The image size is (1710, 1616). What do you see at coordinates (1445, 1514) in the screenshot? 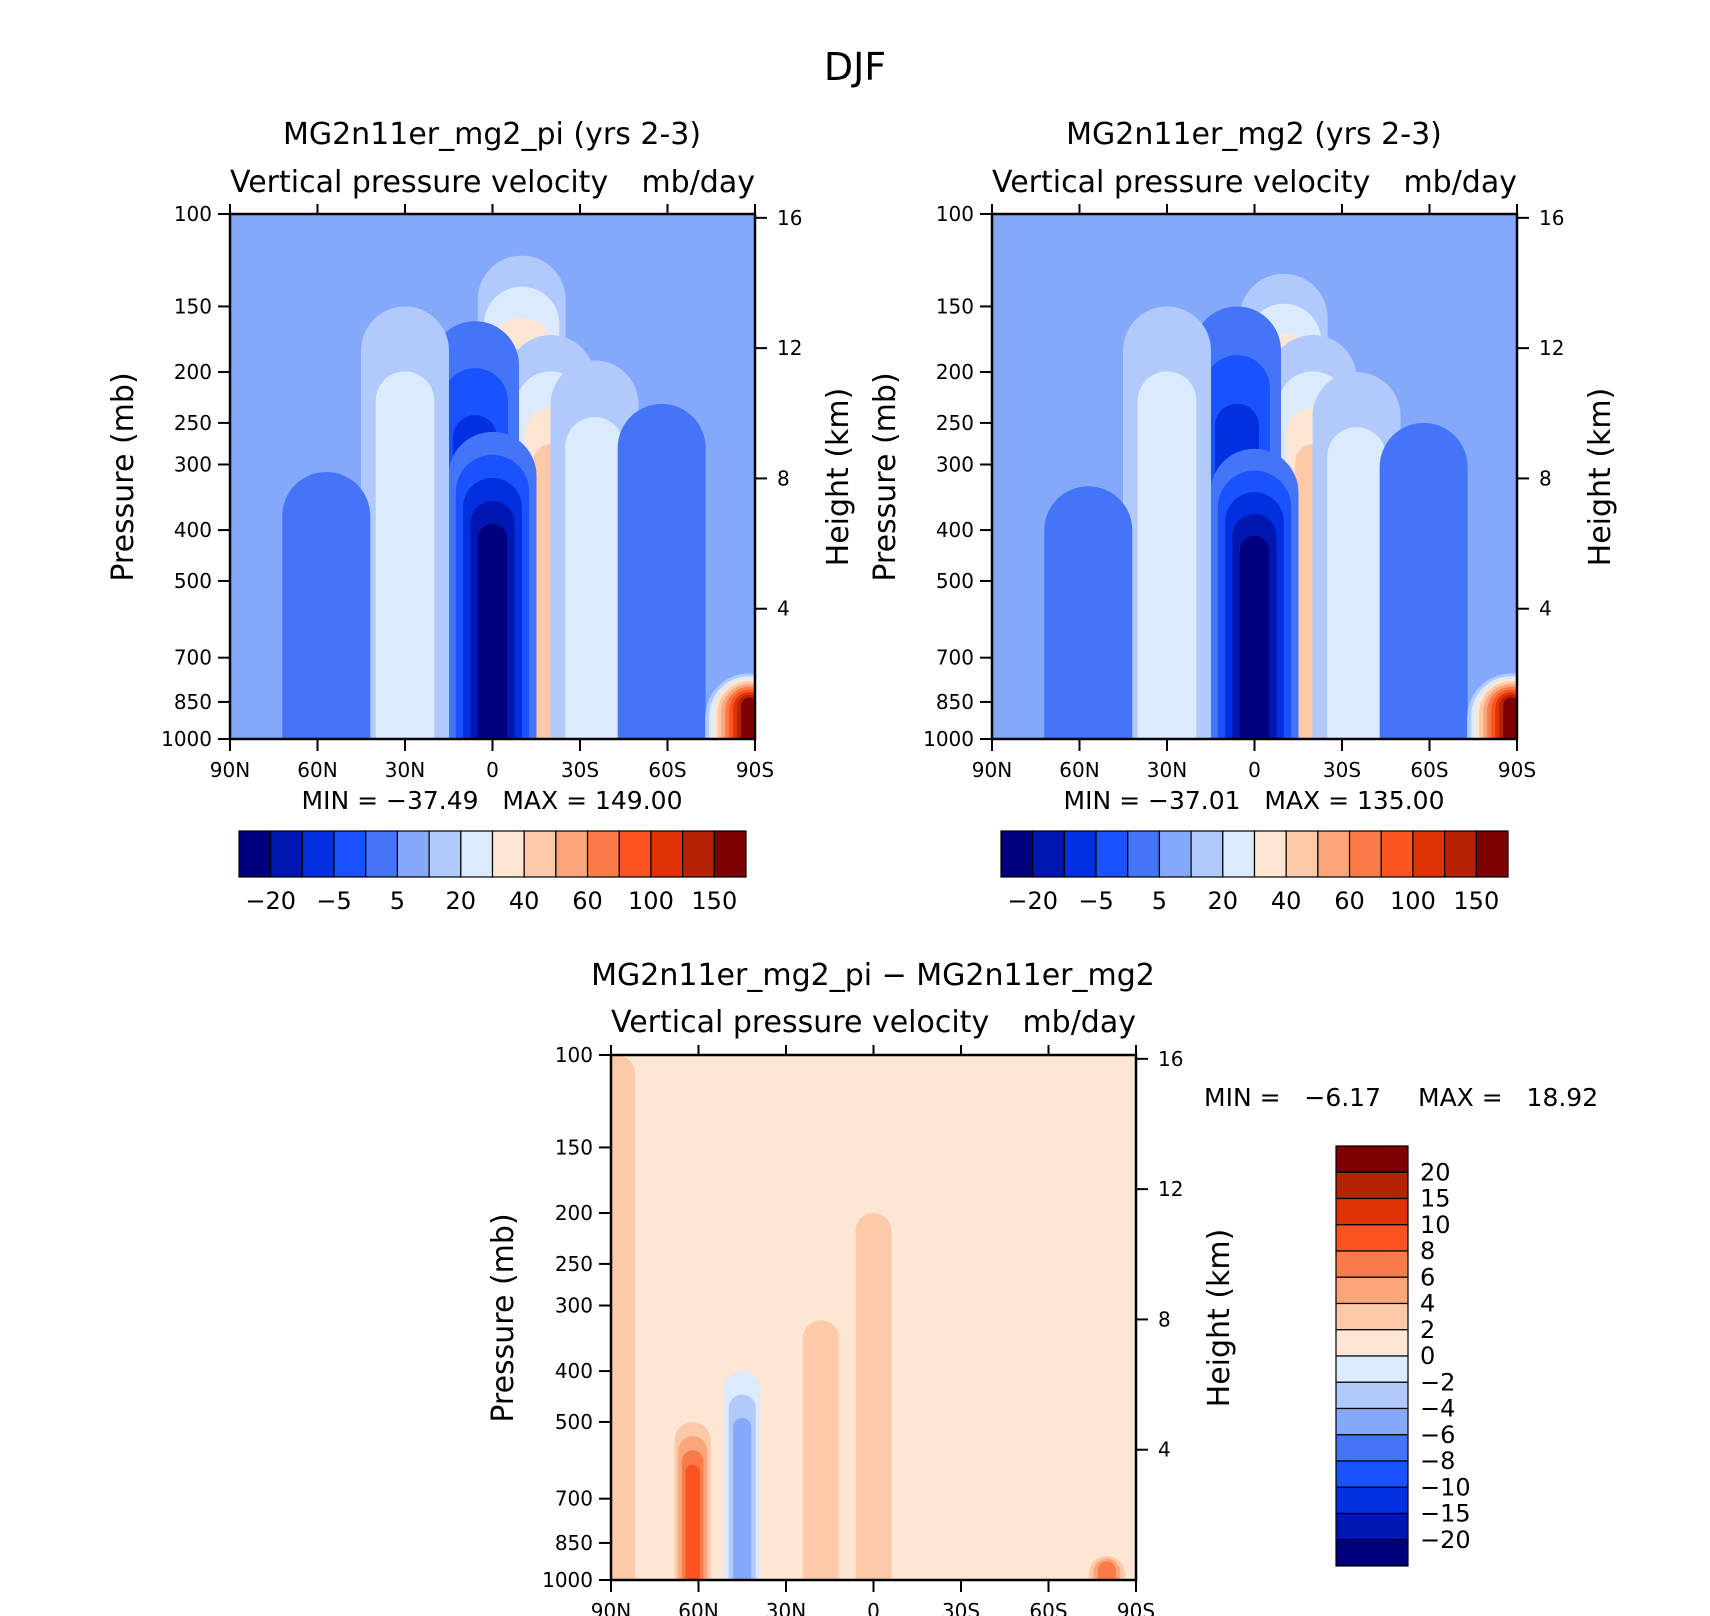
I see `colorbar-label: −15` at bounding box center [1445, 1514].